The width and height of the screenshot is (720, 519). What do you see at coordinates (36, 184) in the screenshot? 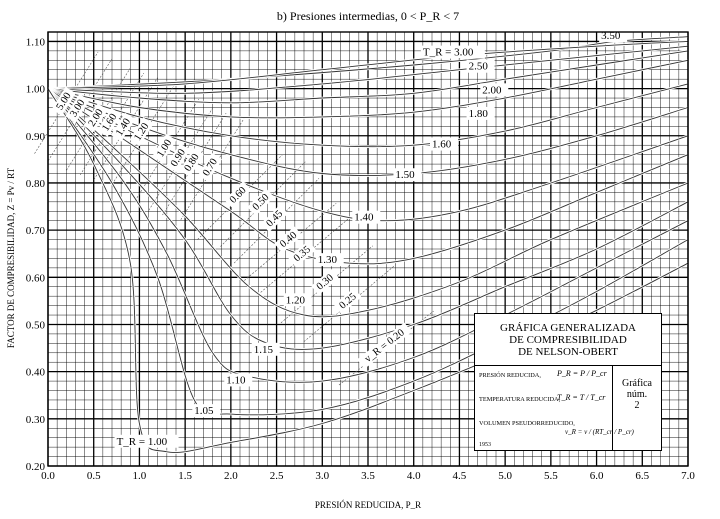
I see `y-tick-label: 0.80` at bounding box center [36, 184].